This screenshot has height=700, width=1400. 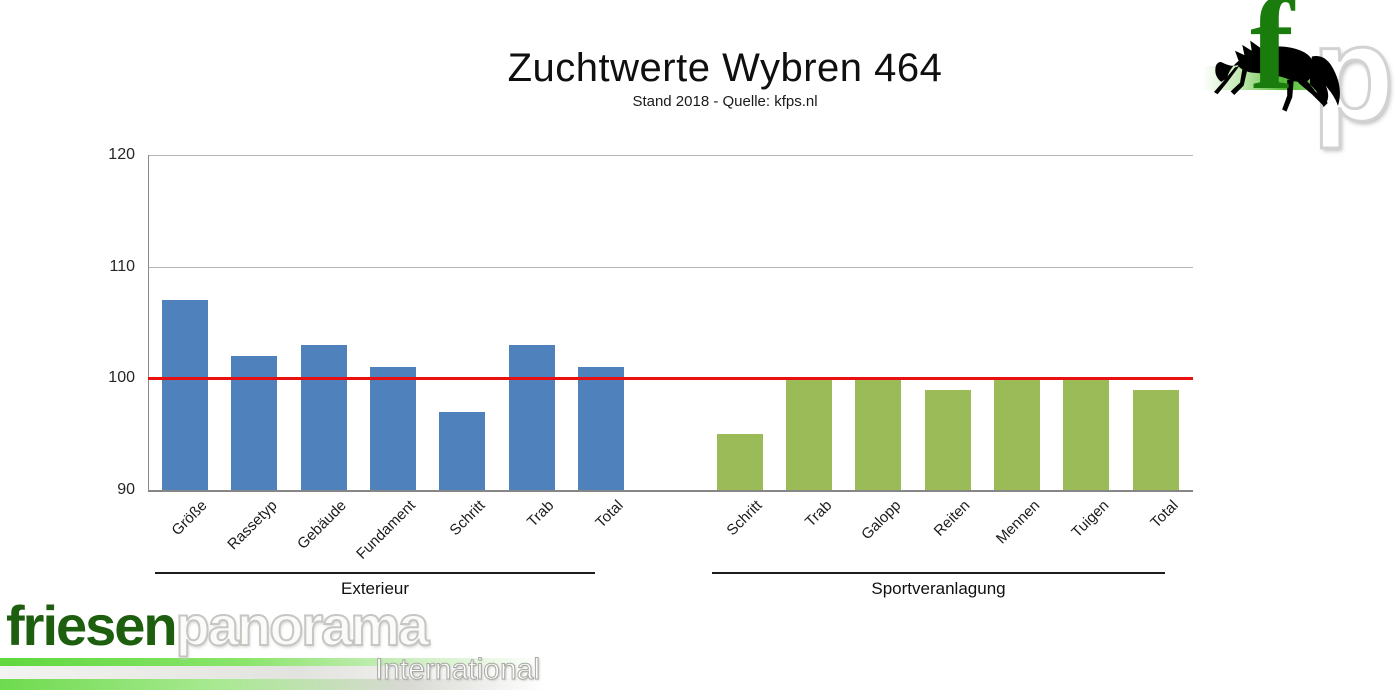 What do you see at coordinates (126, 489) in the screenshot?
I see `ytick-label: 90` at bounding box center [126, 489].